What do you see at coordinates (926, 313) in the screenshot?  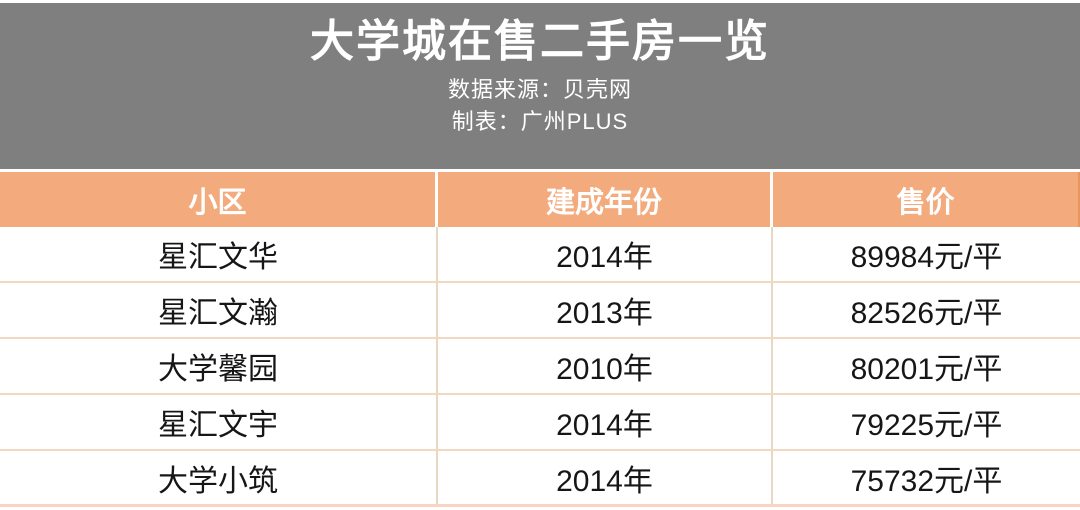 I see `cell-price: 82526元/平` at bounding box center [926, 313].